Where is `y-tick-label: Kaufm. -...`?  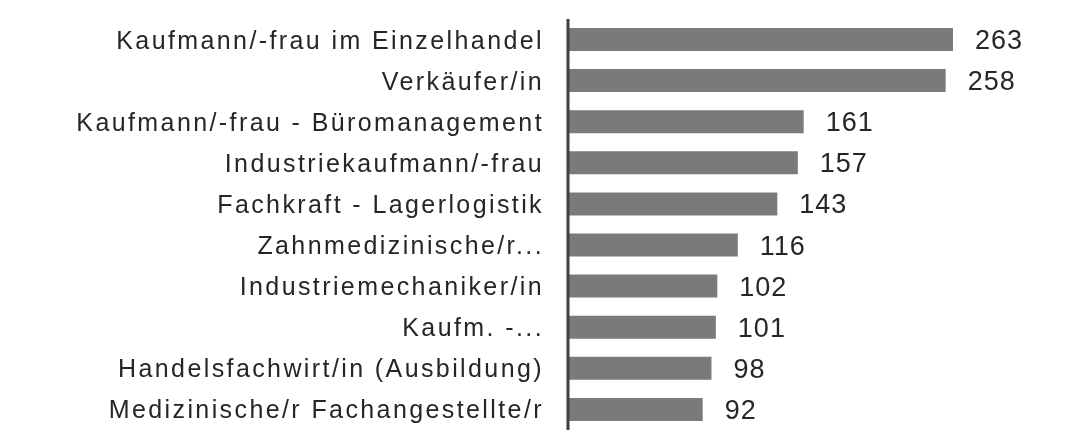 y-tick-label: Kaufm. -... is located at coordinates (473, 327).